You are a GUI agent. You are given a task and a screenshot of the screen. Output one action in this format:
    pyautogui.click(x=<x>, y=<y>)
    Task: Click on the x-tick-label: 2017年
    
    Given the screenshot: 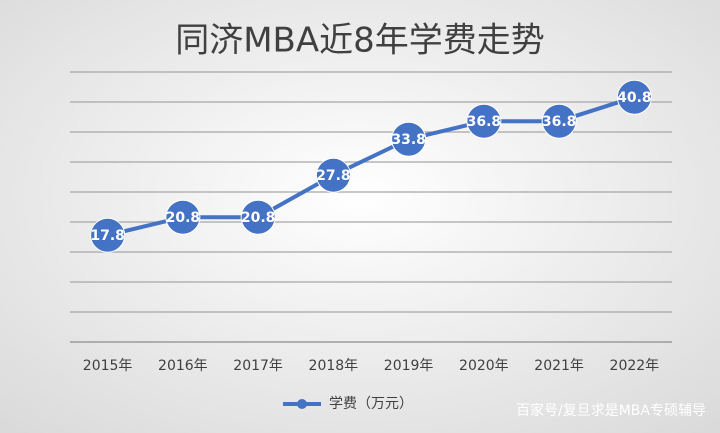 What is the action you would take?
    pyautogui.click(x=258, y=366)
    